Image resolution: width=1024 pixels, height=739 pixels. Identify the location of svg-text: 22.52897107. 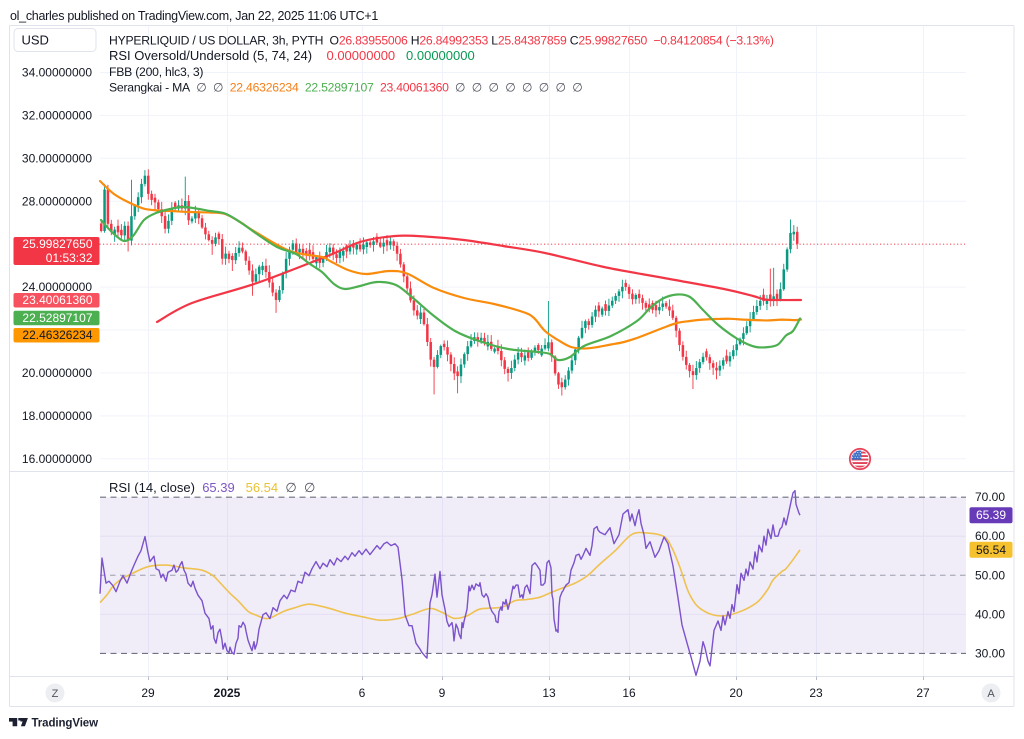
(57, 318).